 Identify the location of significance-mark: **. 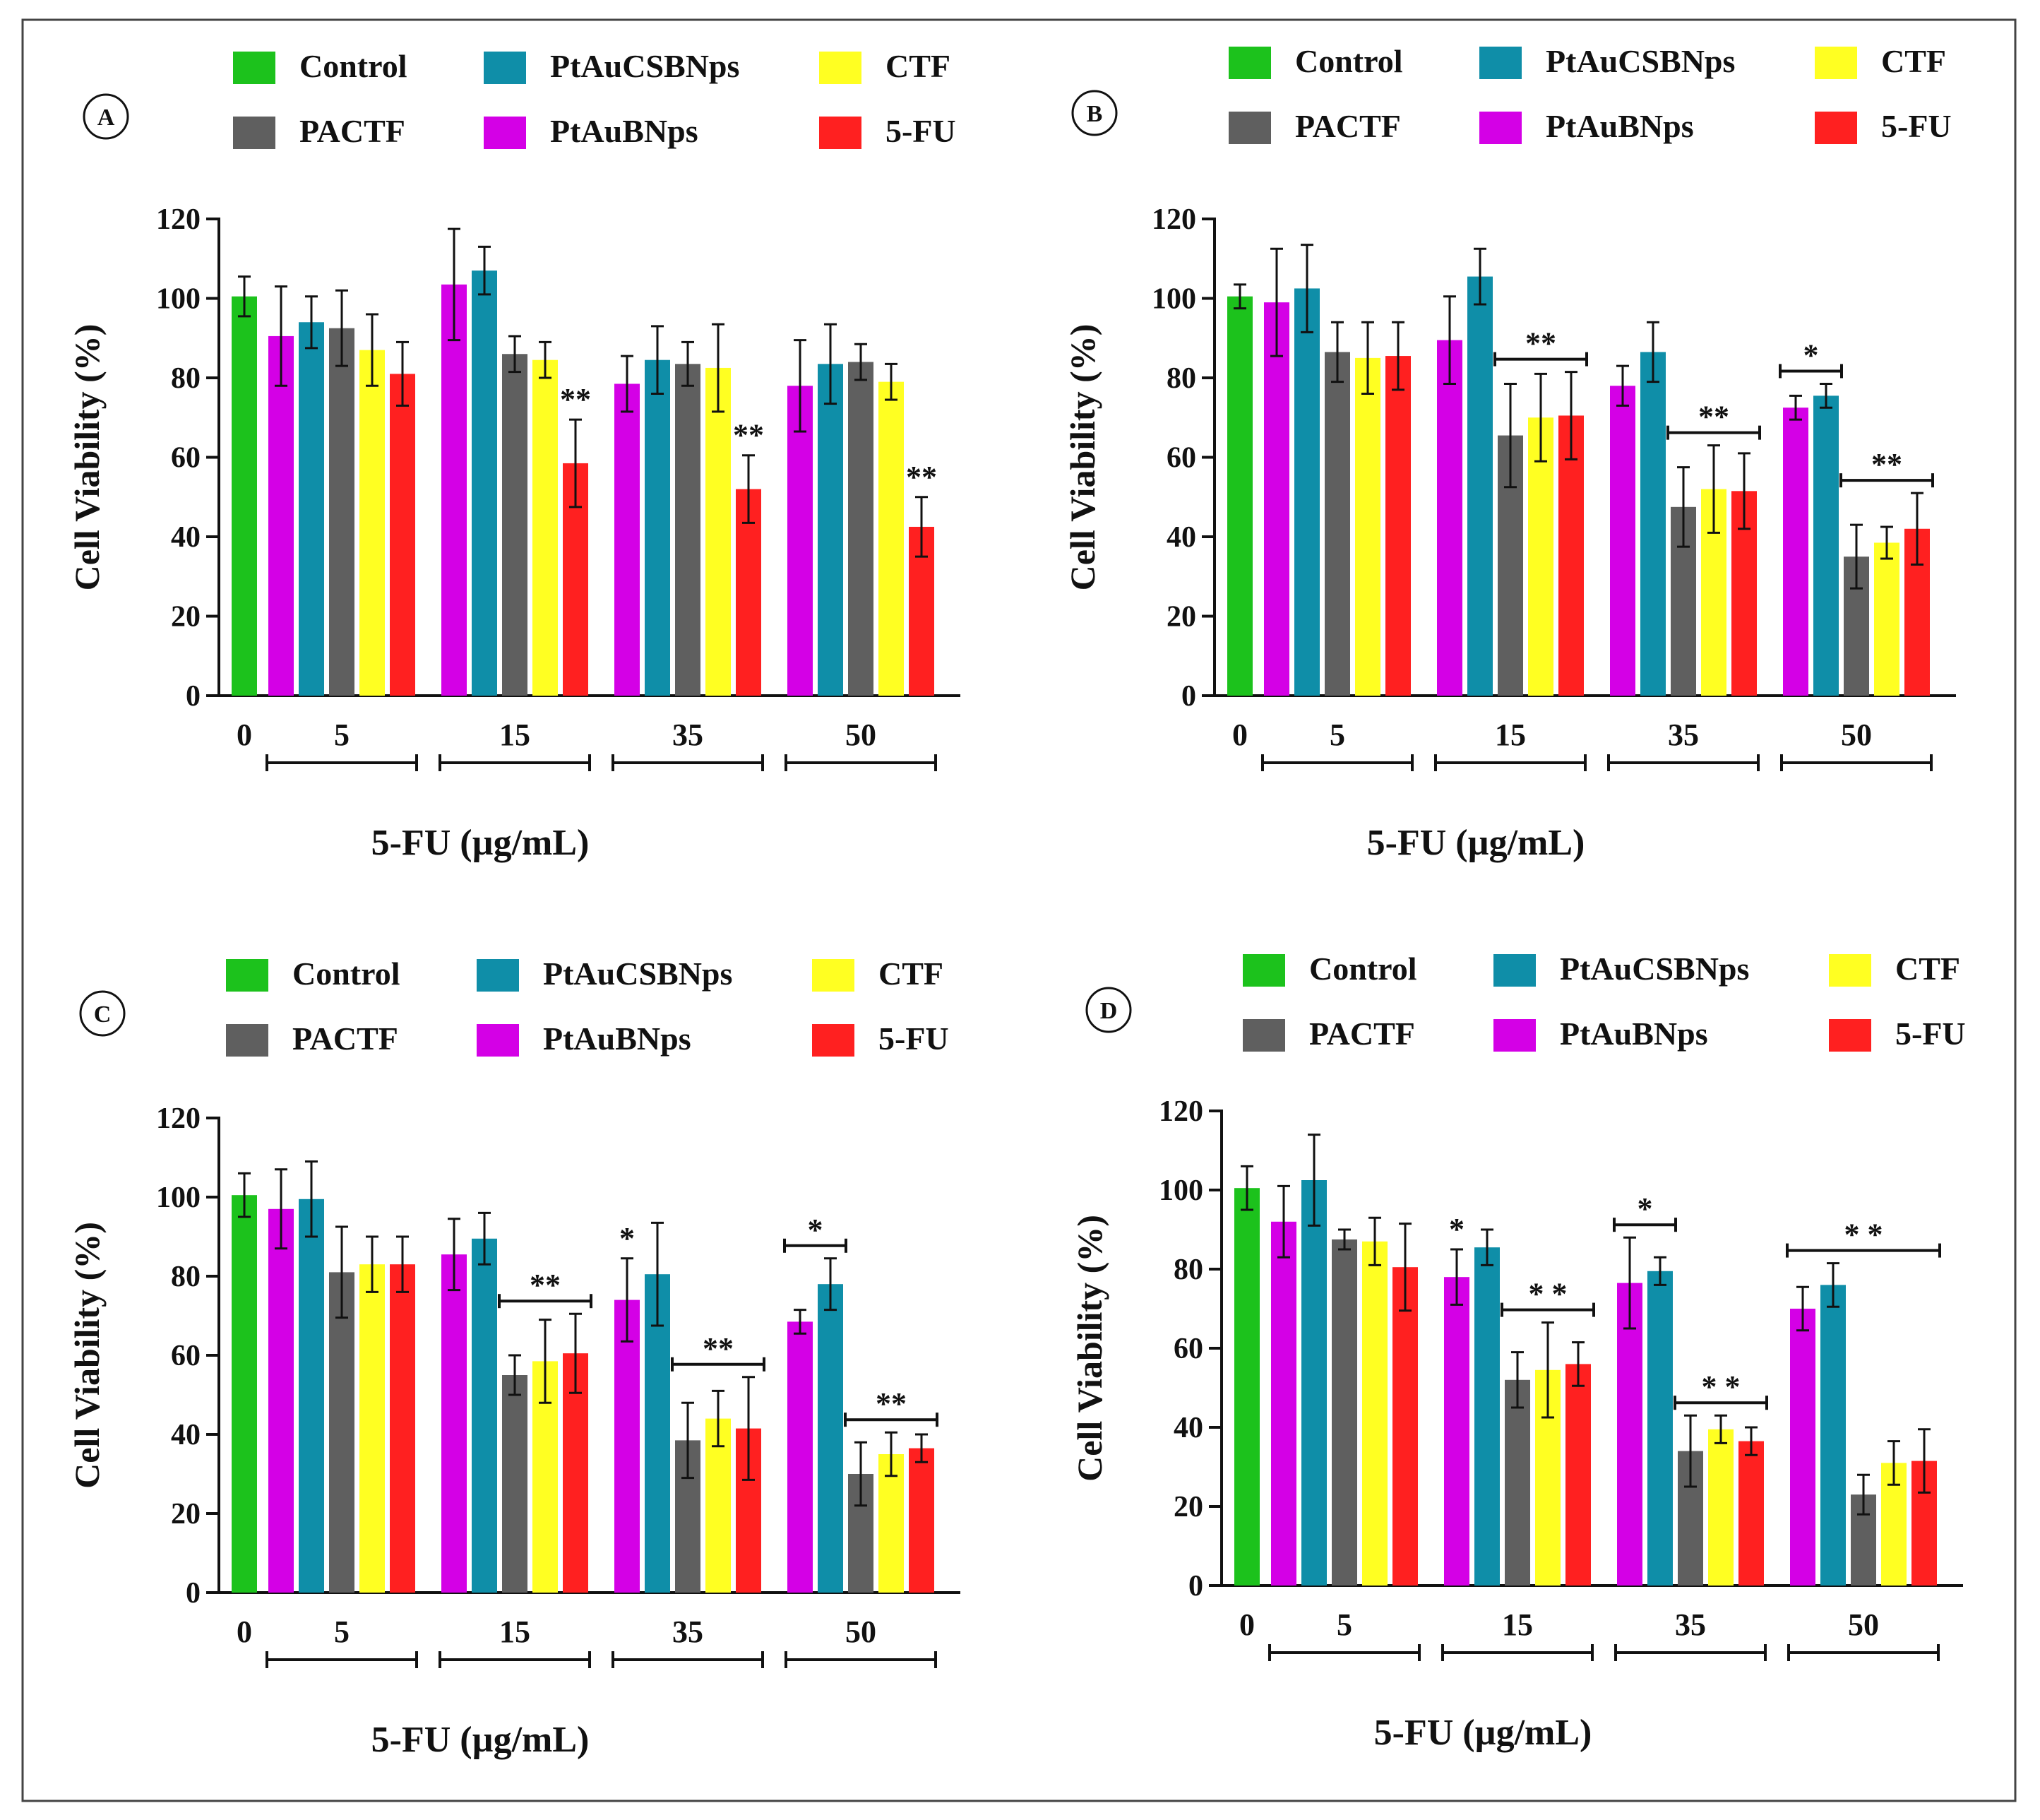
(1886, 464).